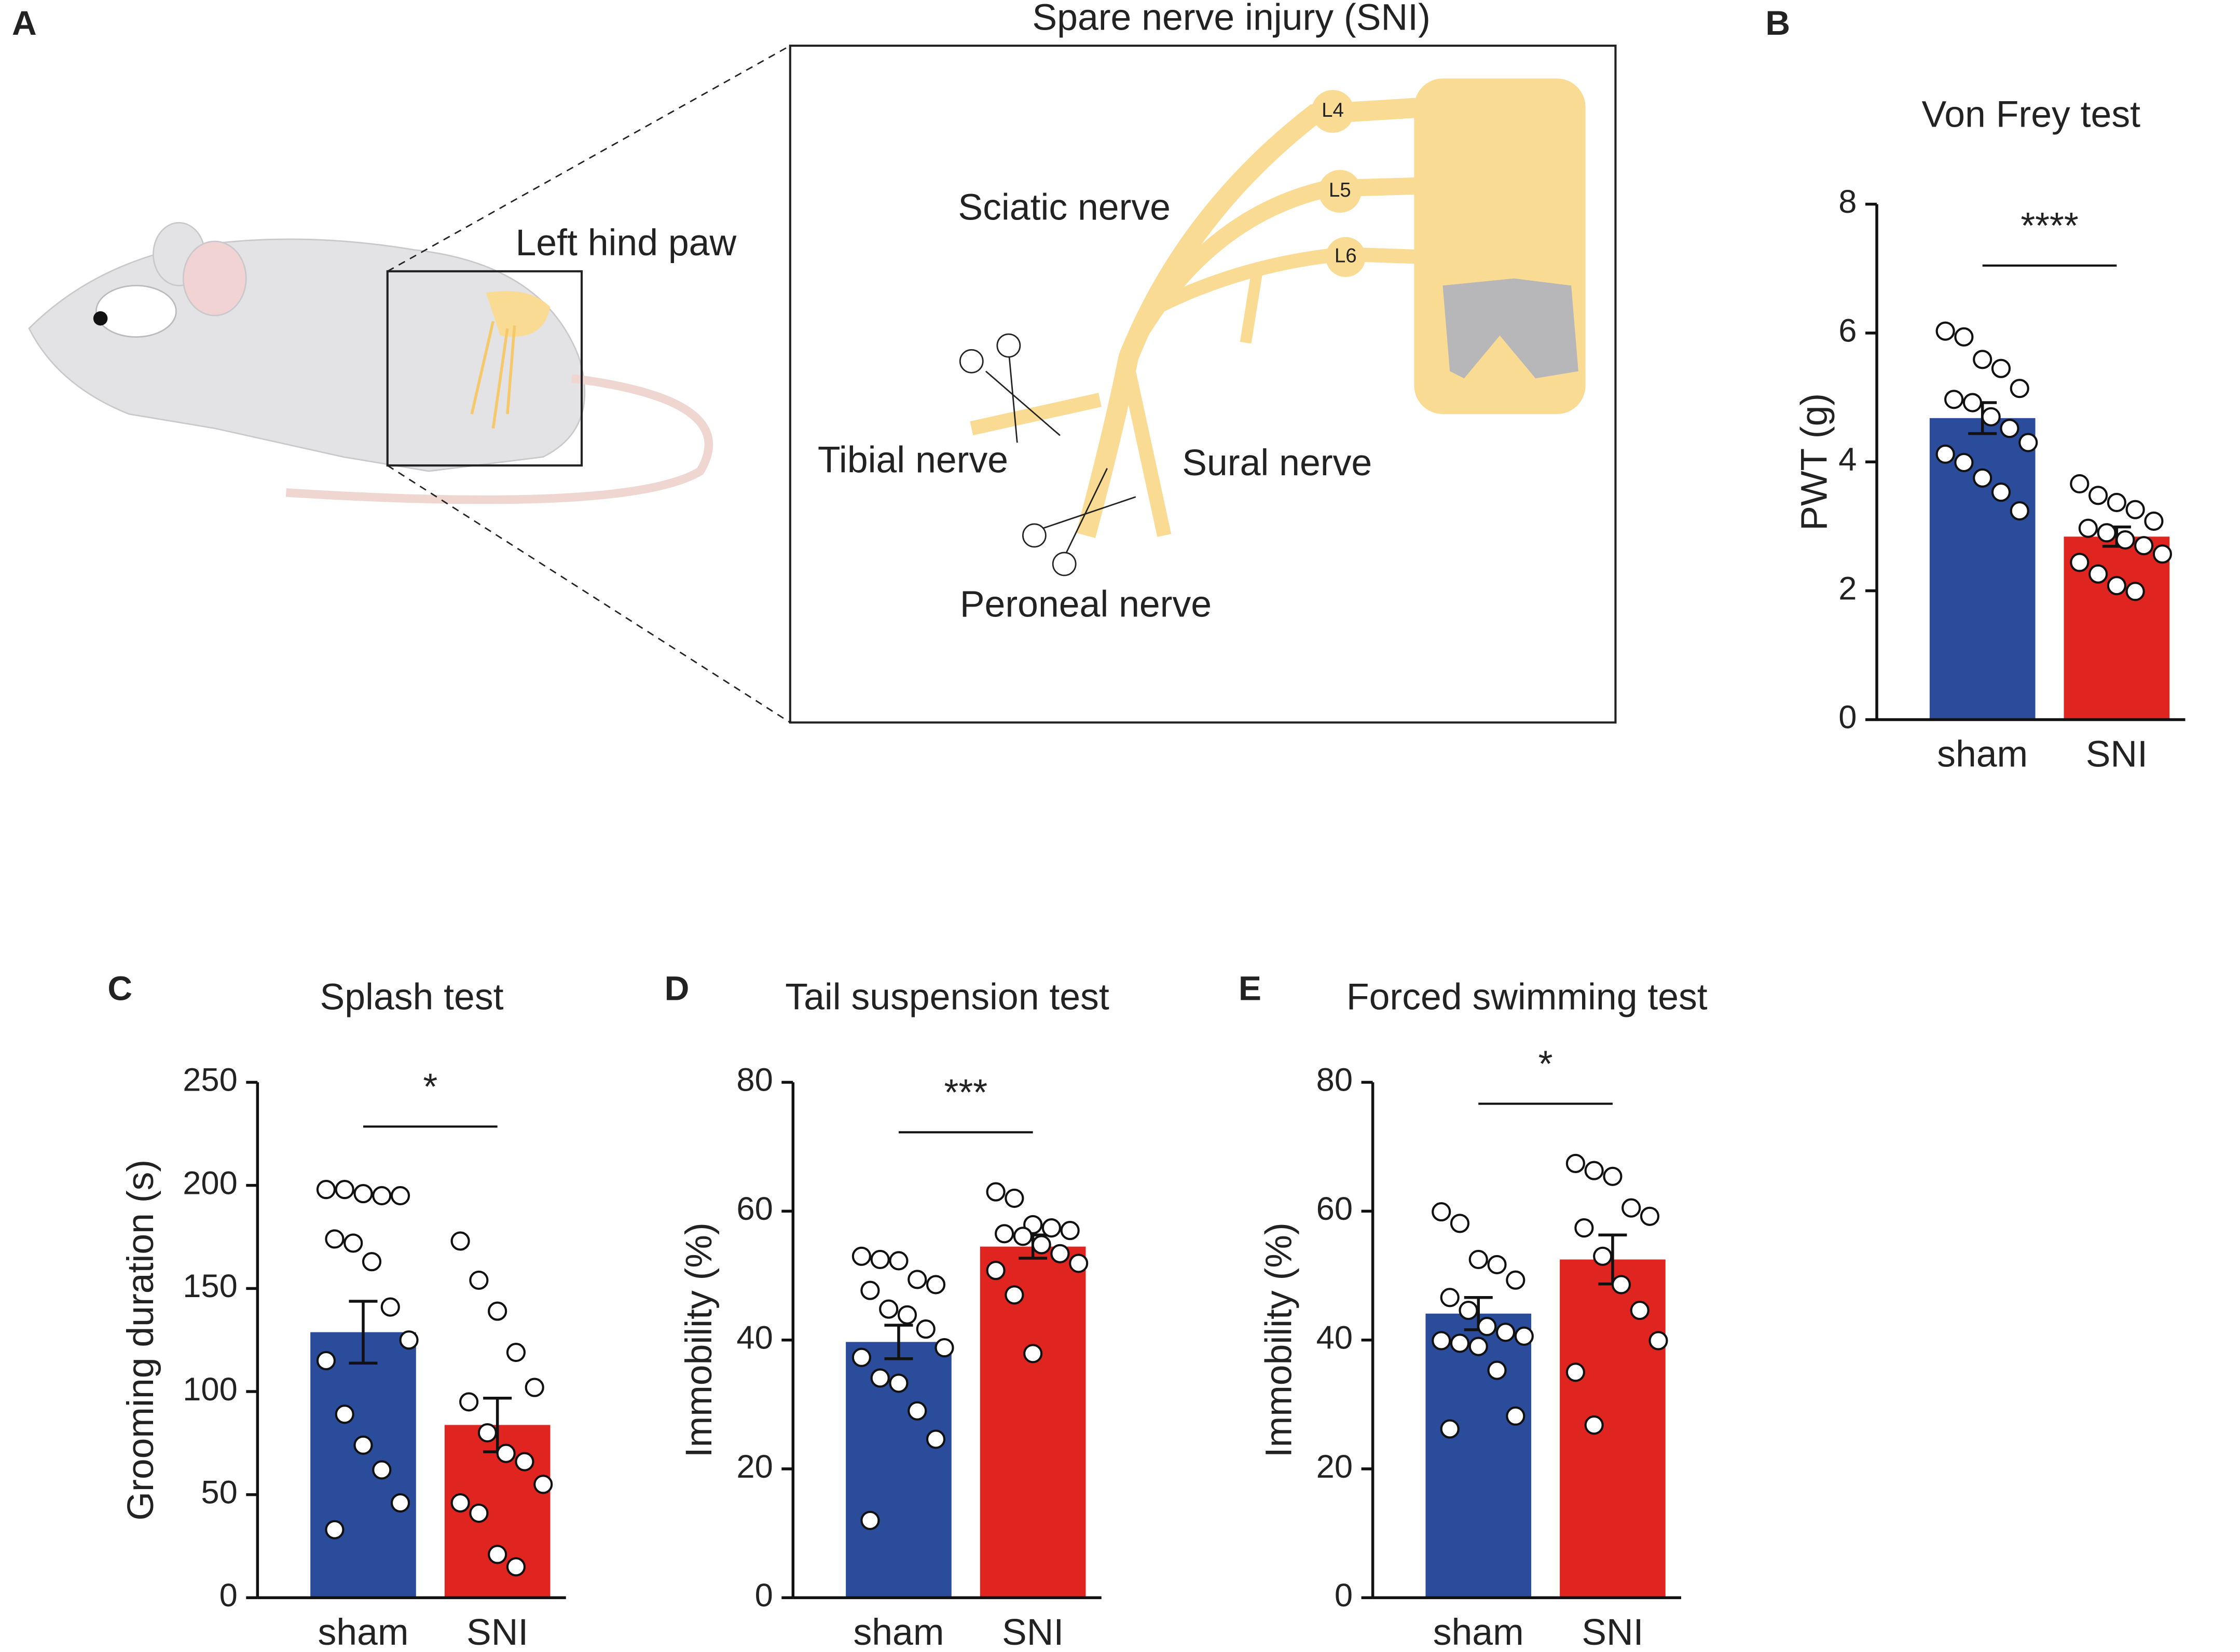 Image resolution: width=2240 pixels, height=1652 pixels. Describe the element at coordinates (755, 1337) in the screenshot. I see `y-tick-label: 40` at that location.